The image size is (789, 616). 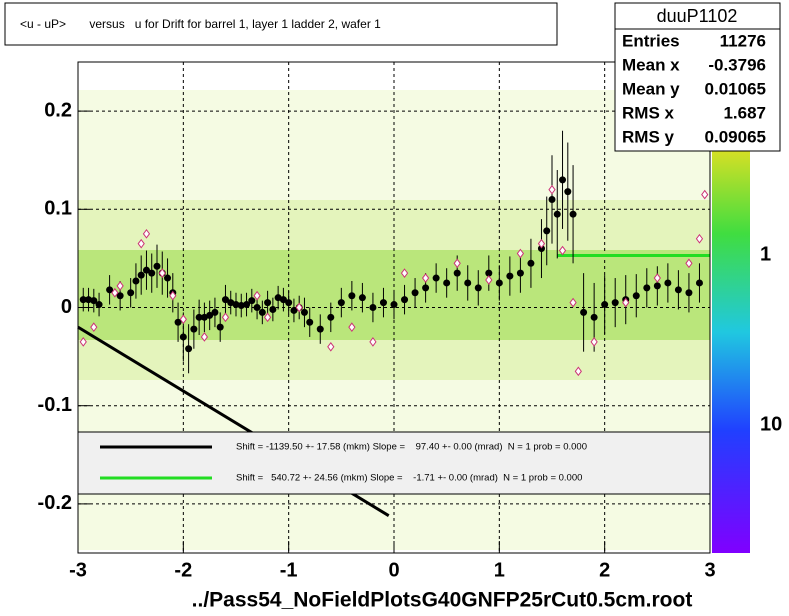 What do you see at coordinates (393, 570) in the screenshot?
I see `x-tick-label: 0` at bounding box center [393, 570].